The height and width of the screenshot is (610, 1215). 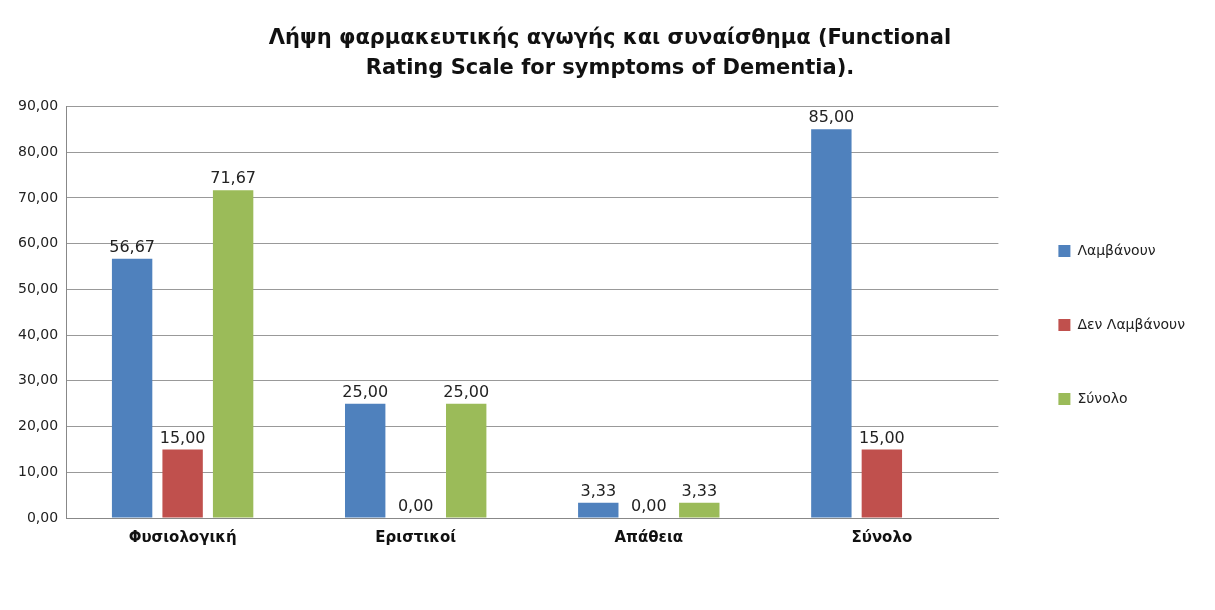 What do you see at coordinates (649, 536) in the screenshot?
I see `x-tick-label: Απάθεια` at bounding box center [649, 536].